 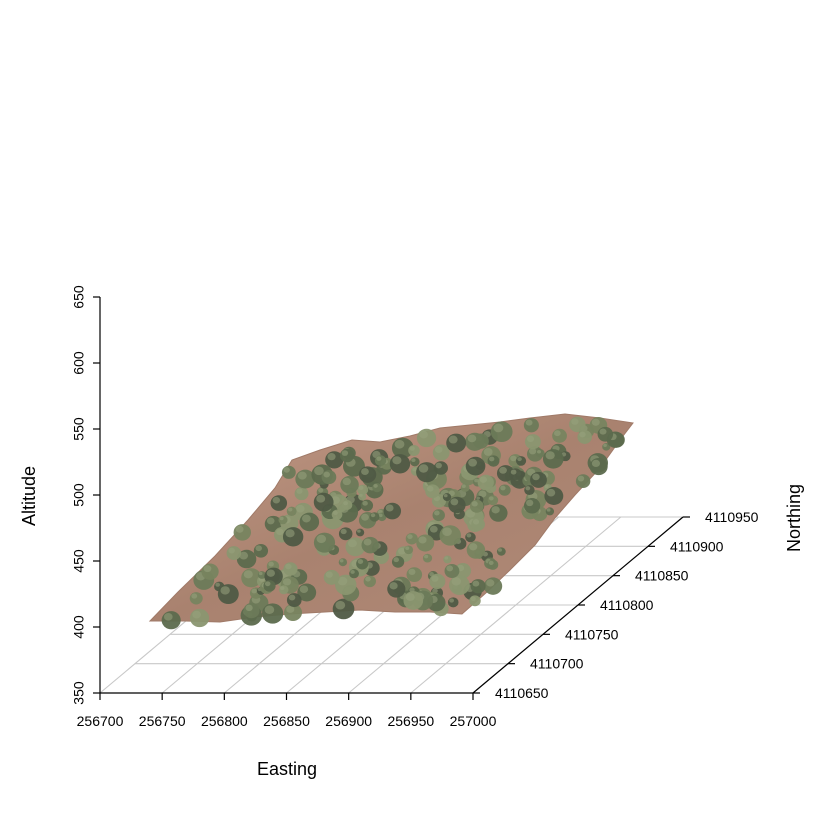 What do you see at coordinates (697, 546) in the screenshot?
I see `y-tick-label: 4110900` at bounding box center [697, 546].